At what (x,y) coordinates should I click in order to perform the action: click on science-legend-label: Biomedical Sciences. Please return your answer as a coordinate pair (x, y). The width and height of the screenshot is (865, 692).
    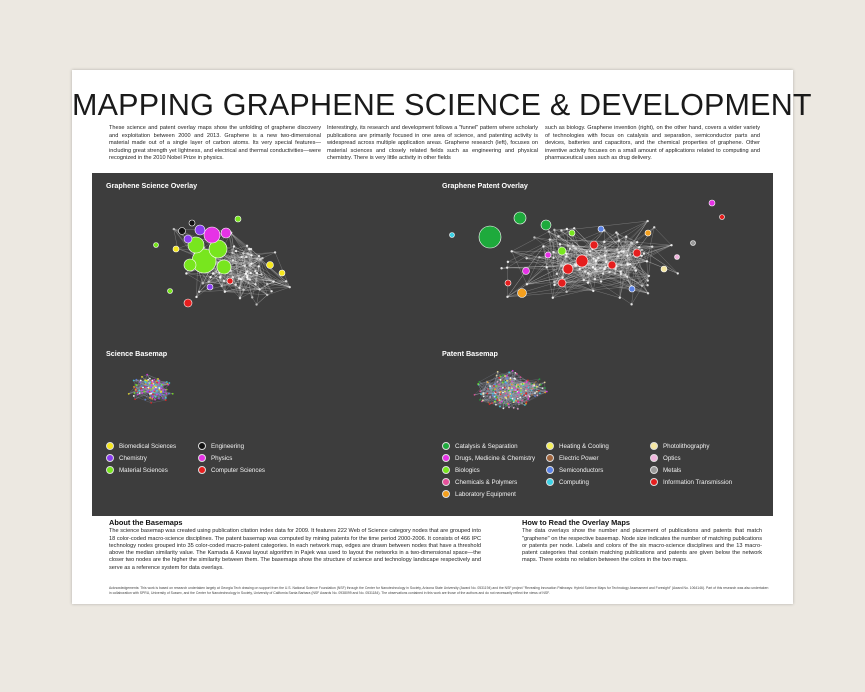
    Looking at the image, I should click on (148, 446).